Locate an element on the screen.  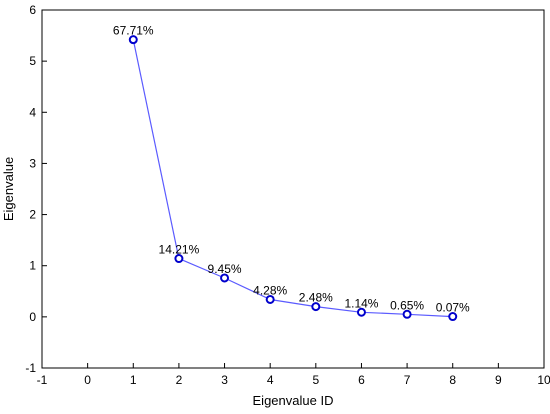
data-label: 9.45% is located at coordinates (225, 269).